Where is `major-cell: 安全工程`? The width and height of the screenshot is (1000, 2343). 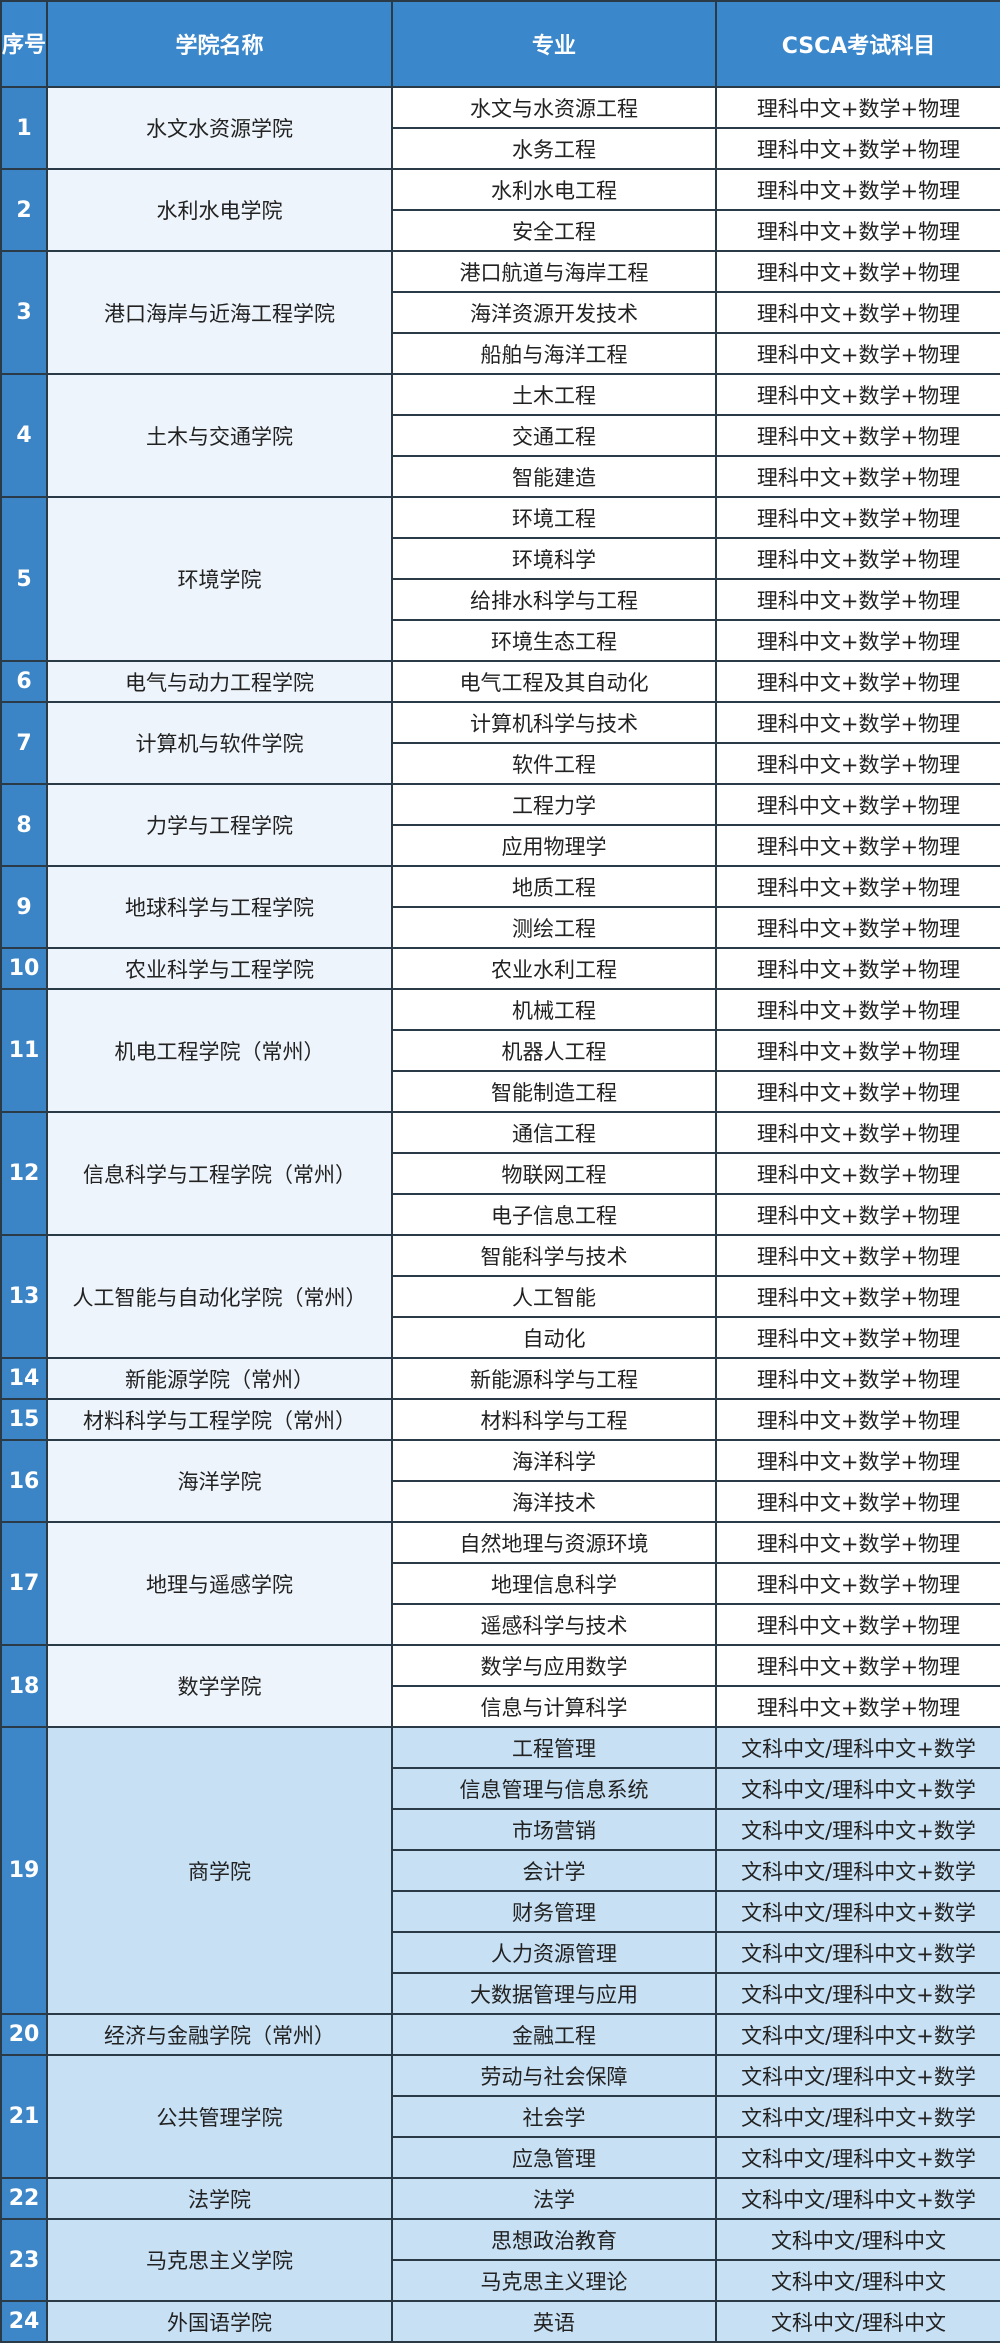
major-cell: 安全工程 is located at coordinates (554, 230).